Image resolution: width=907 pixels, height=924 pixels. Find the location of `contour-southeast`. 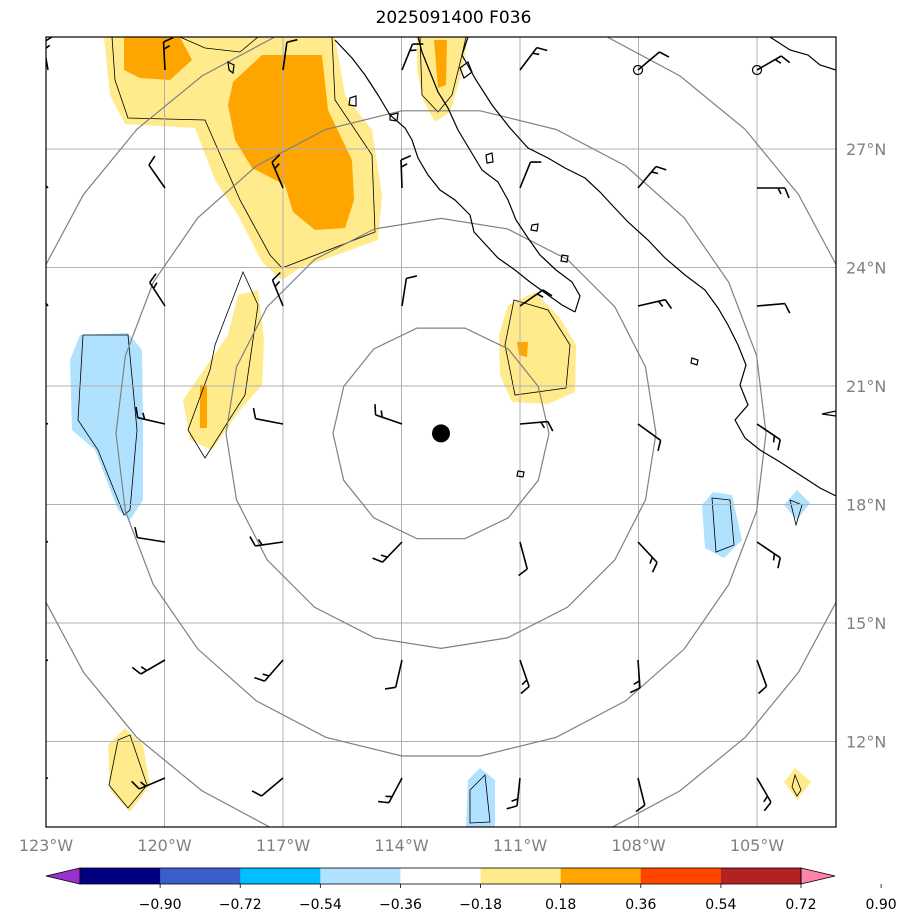

contour-southeast is located at coordinates (796, 785).